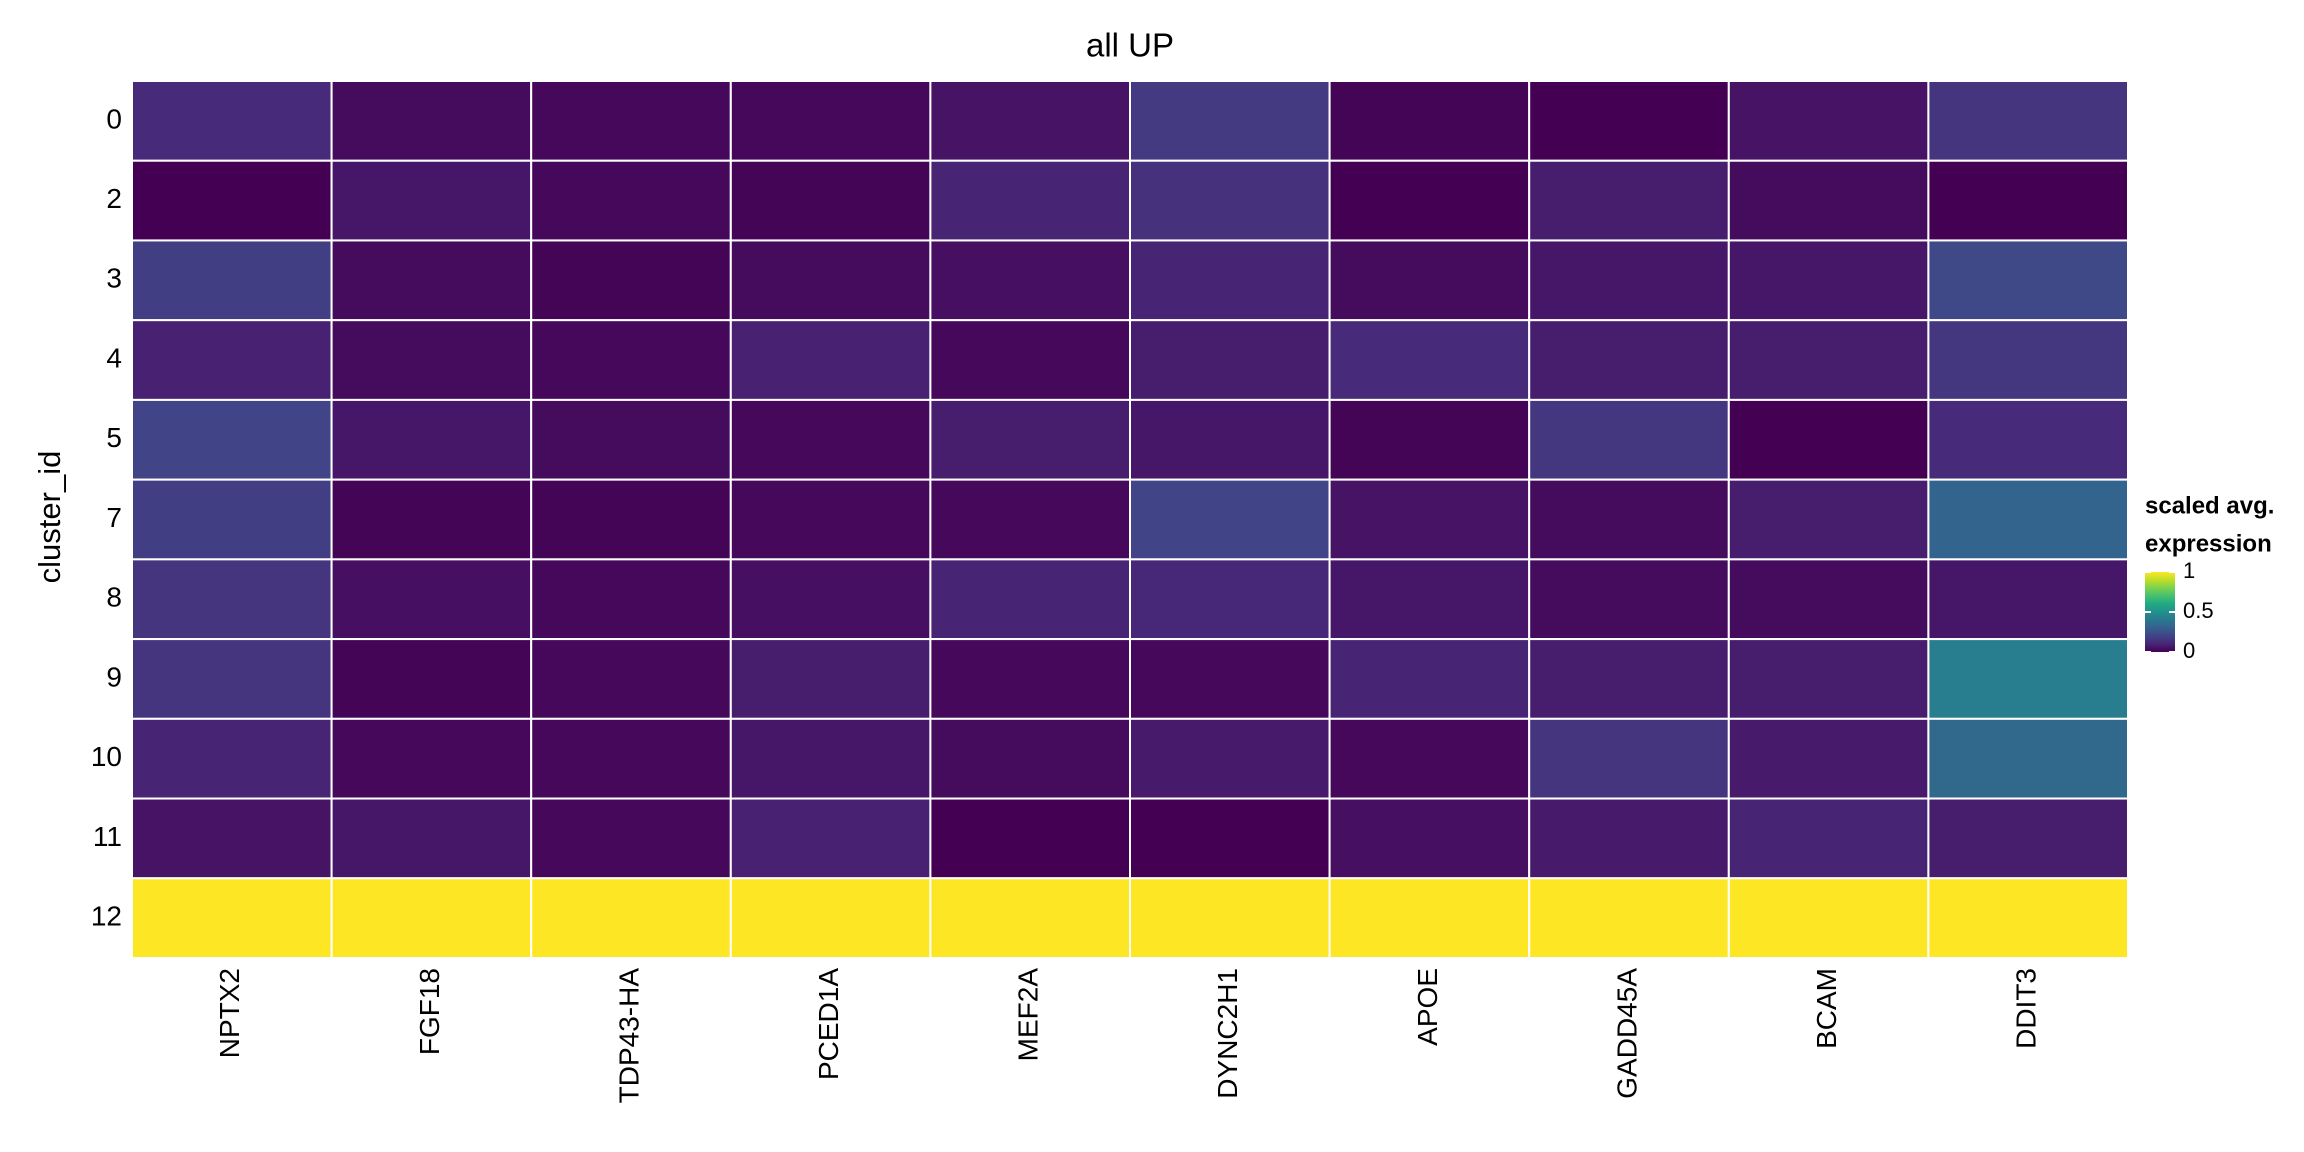 The width and height of the screenshot is (2304, 1152). What do you see at coordinates (114, 357) in the screenshot?
I see `y-tick-label: 4` at bounding box center [114, 357].